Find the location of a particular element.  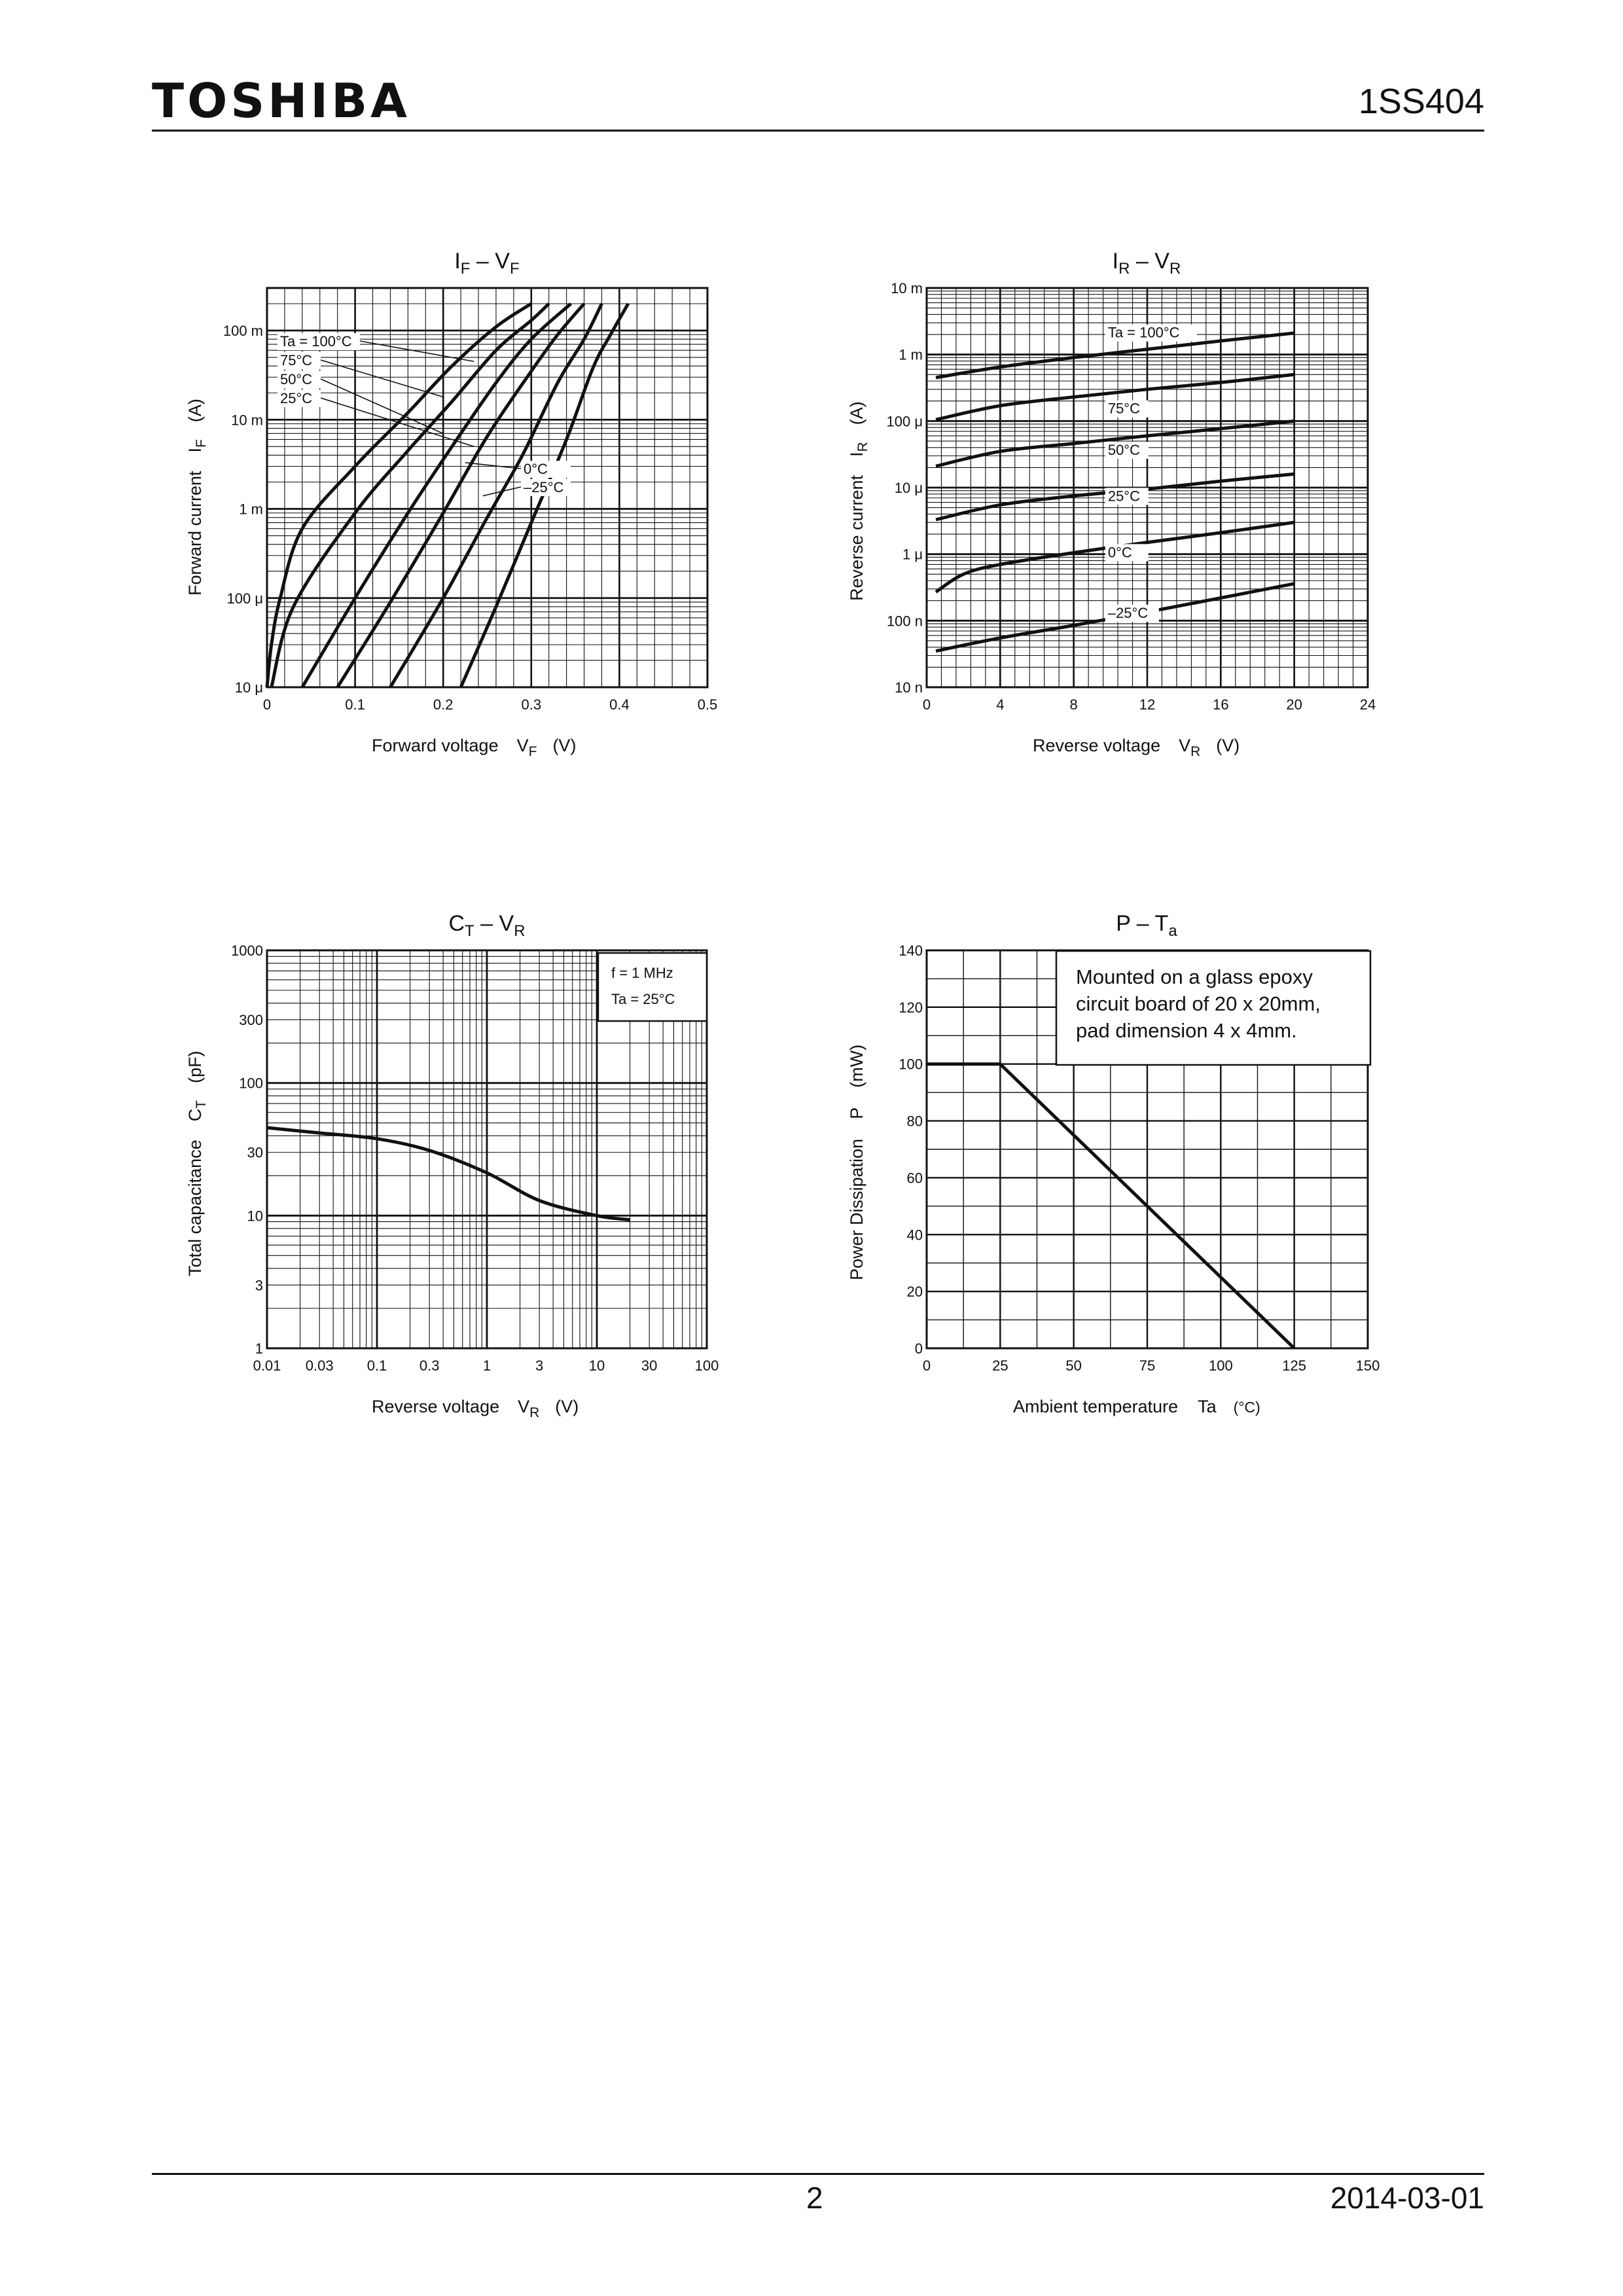

y-tick-label: 10 n is located at coordinates (909, 687).